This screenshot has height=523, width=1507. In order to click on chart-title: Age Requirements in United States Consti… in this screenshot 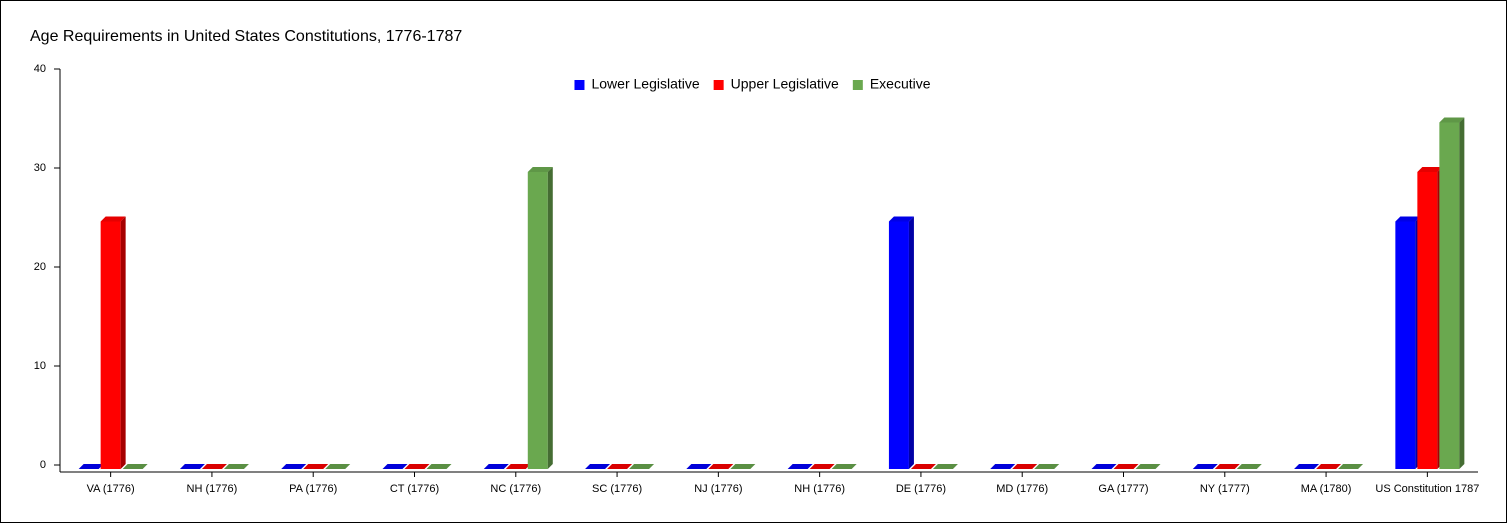, I will do `click(246, 36)`.